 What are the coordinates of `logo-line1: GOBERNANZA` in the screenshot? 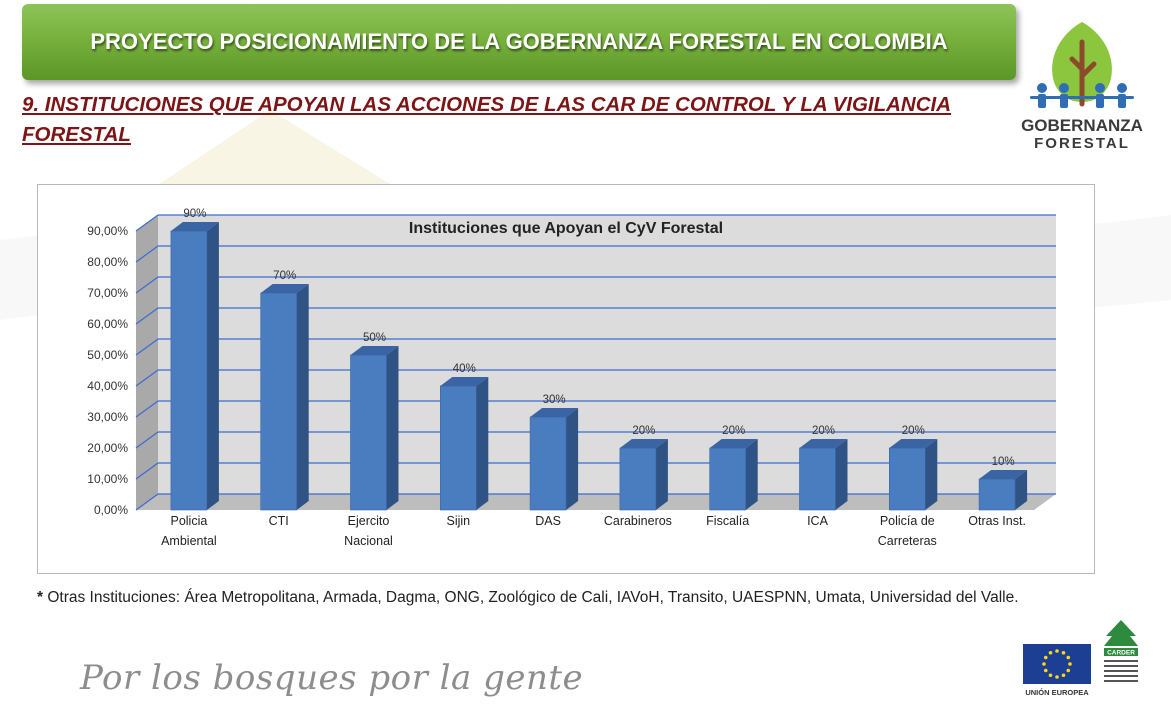 It's located at (1082, 125).